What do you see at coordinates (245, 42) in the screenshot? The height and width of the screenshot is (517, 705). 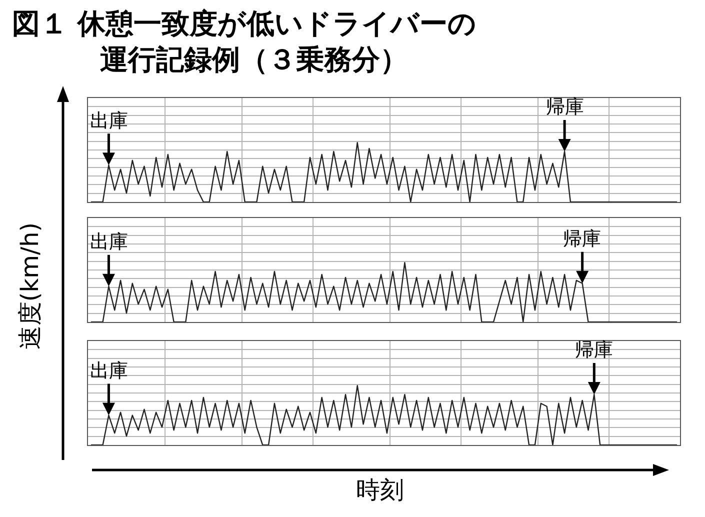 I see `chart-title: 図１ 休憩一致度が低いドライバーの運行記録例（３乗務分）` at bounding box center [245, 42].